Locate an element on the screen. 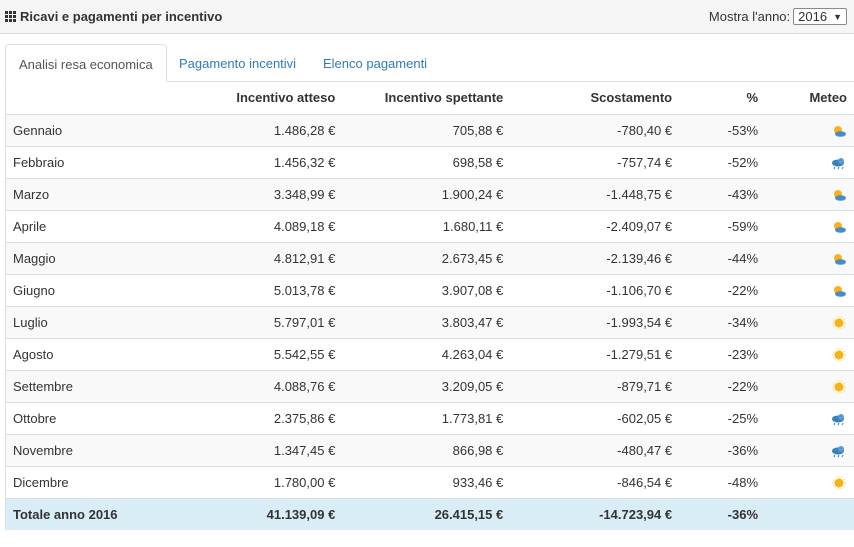 This screenshot has height=547, width=854. incentivo-atteso-cell: 3.348,99 € is located at coordinates (241, 193).